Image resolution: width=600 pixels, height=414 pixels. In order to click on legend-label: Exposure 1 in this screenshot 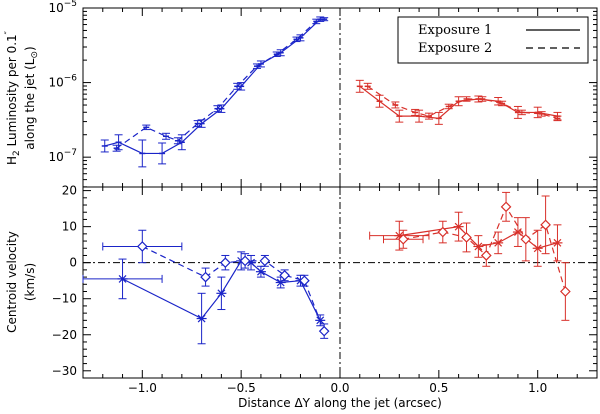, I will do `click(455, 30)`.